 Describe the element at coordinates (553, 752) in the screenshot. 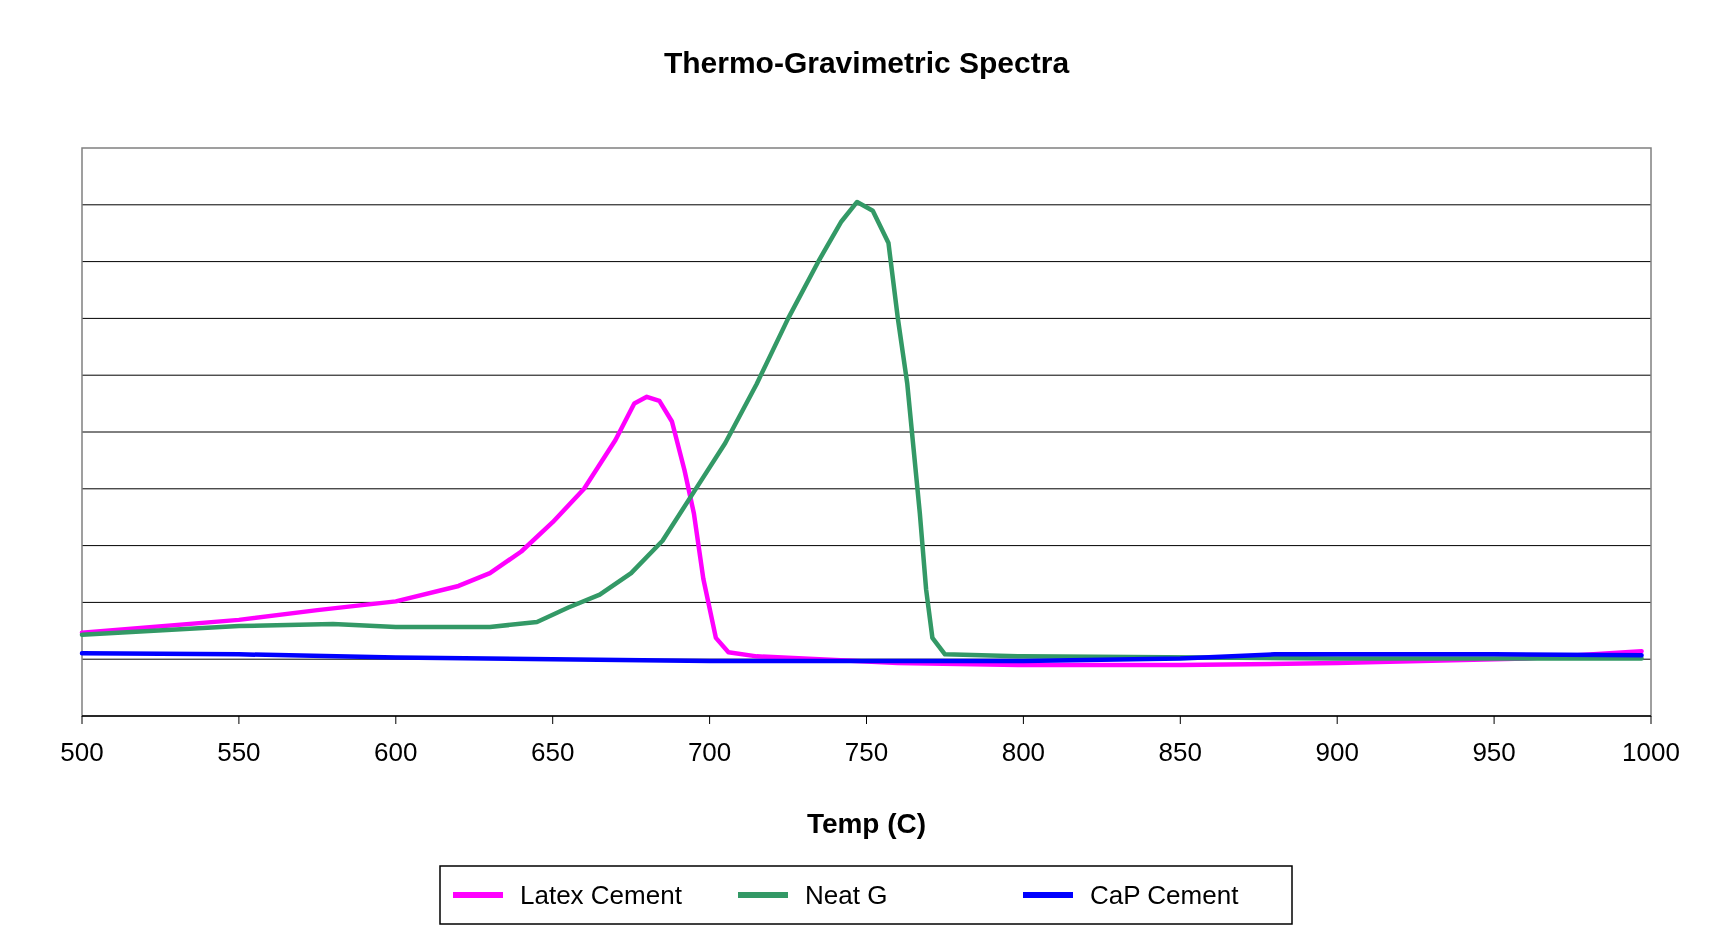

I see `x-tick-label: 650` at that location.